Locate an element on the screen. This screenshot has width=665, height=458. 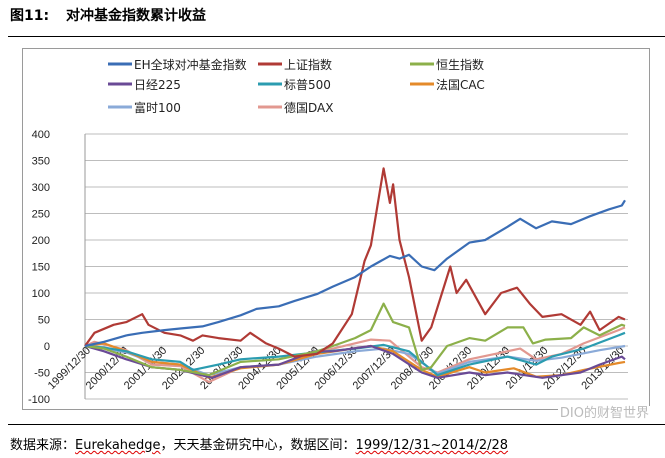
figure-caption: 图11: 对冲基金指数累计收益 is located at coordinates (108, 15).